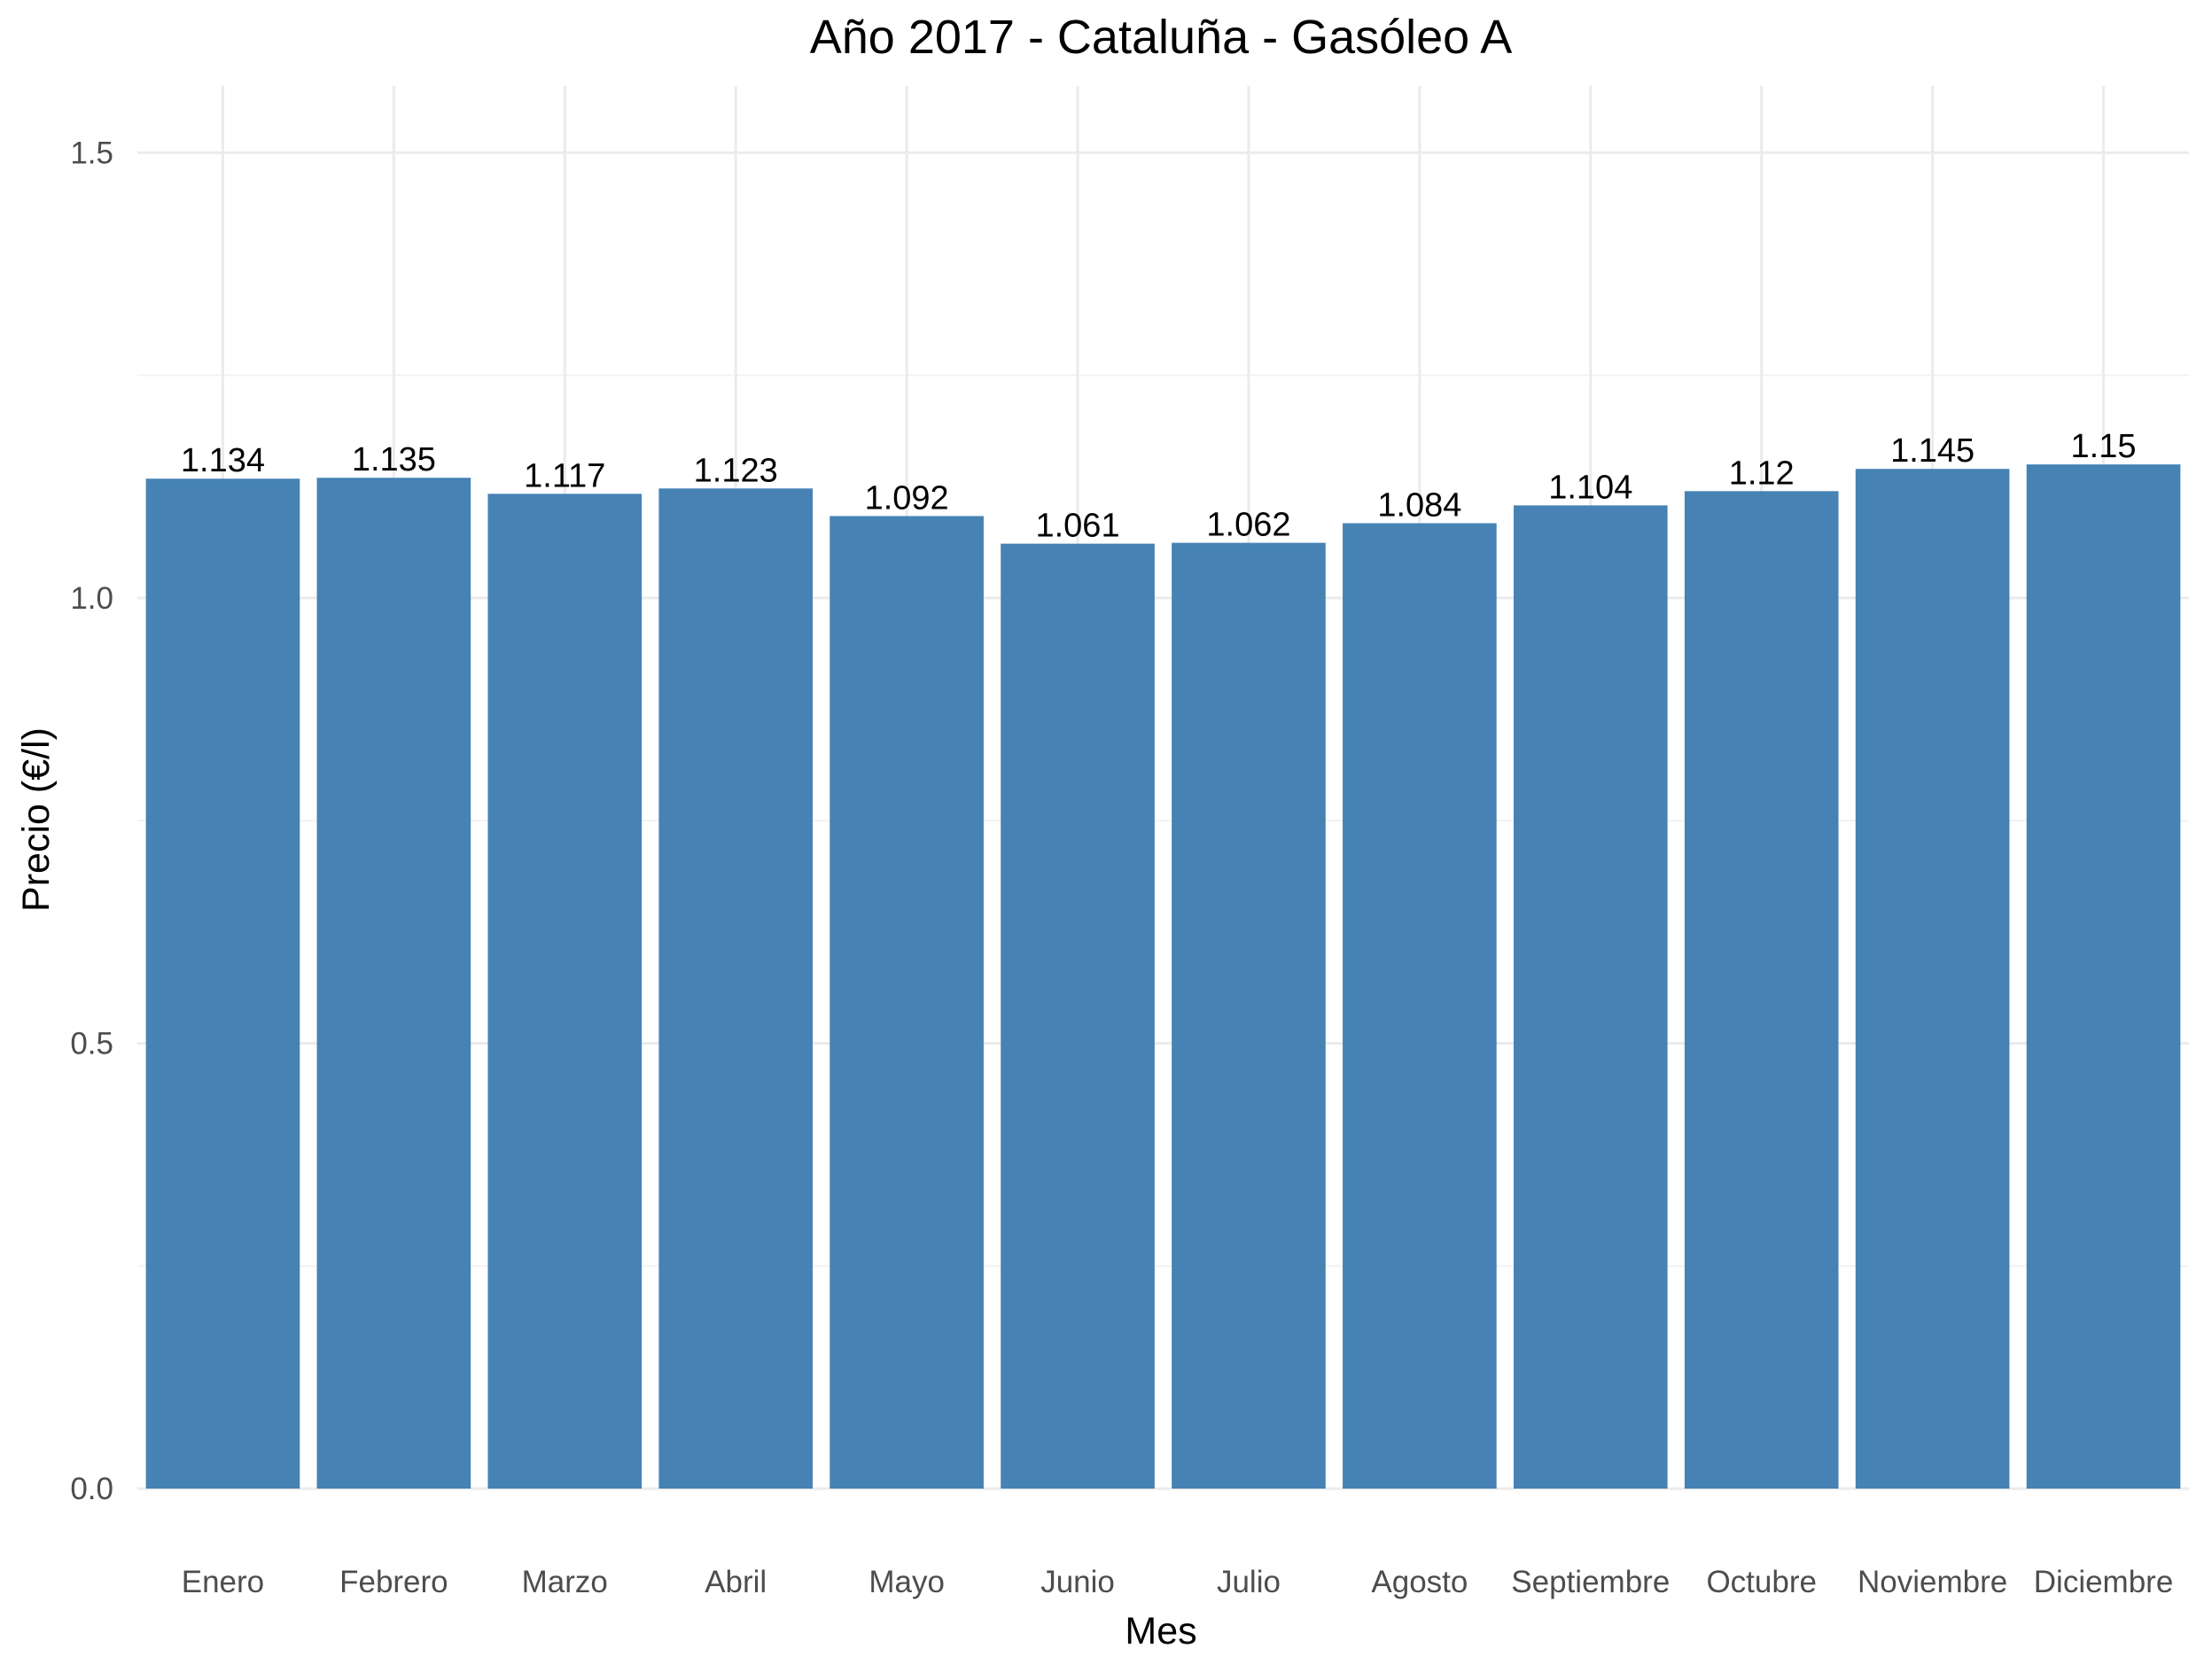  What do you see at coordinates (564, 476) in the screenshot?
I see `bar-value-label: 1.117` at bounding box center [564, 476].